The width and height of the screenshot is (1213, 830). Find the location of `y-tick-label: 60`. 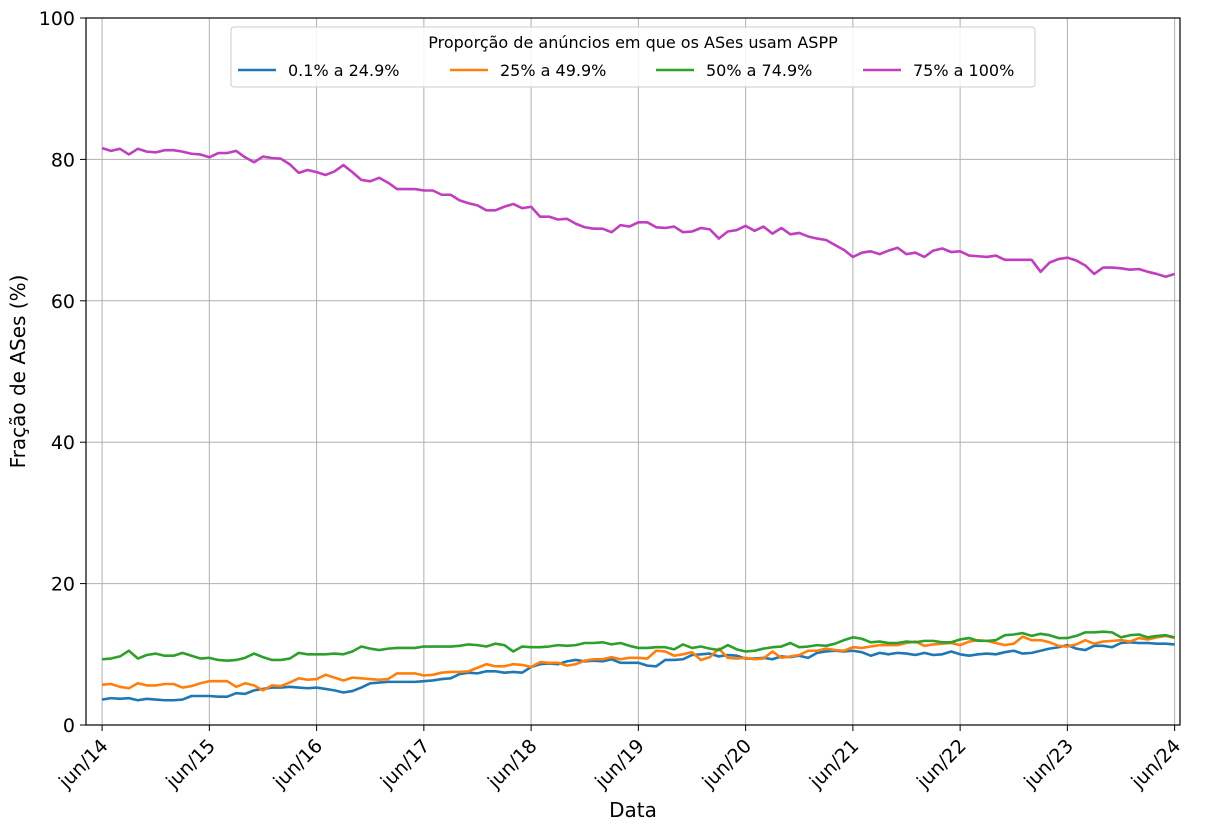

y-tick-label: 60 is located at coordinates (63, 302).